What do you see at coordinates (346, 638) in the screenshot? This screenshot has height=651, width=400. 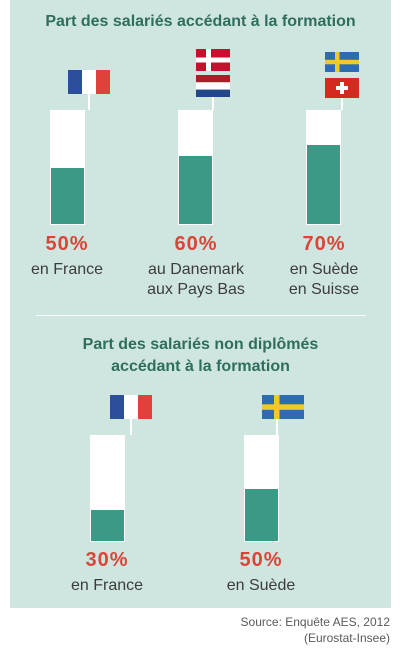 I see `source-line: (Eurostat-Insee)` at bounding box center [346, 638].